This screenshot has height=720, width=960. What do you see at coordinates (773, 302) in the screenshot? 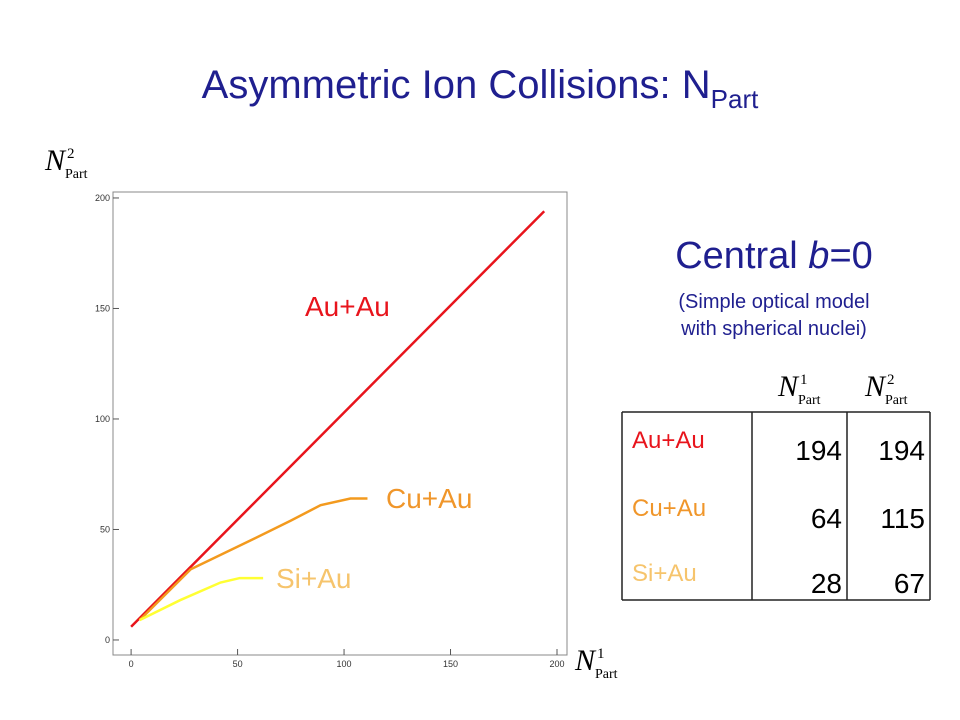
I see `side-note: (Simple optical model` at bounding box center [773, 302].